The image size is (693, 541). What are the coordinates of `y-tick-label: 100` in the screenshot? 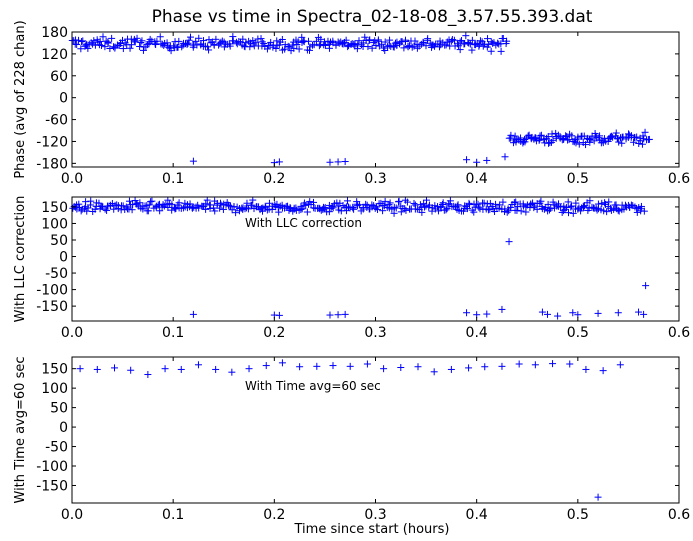 It's located at (54, 224).